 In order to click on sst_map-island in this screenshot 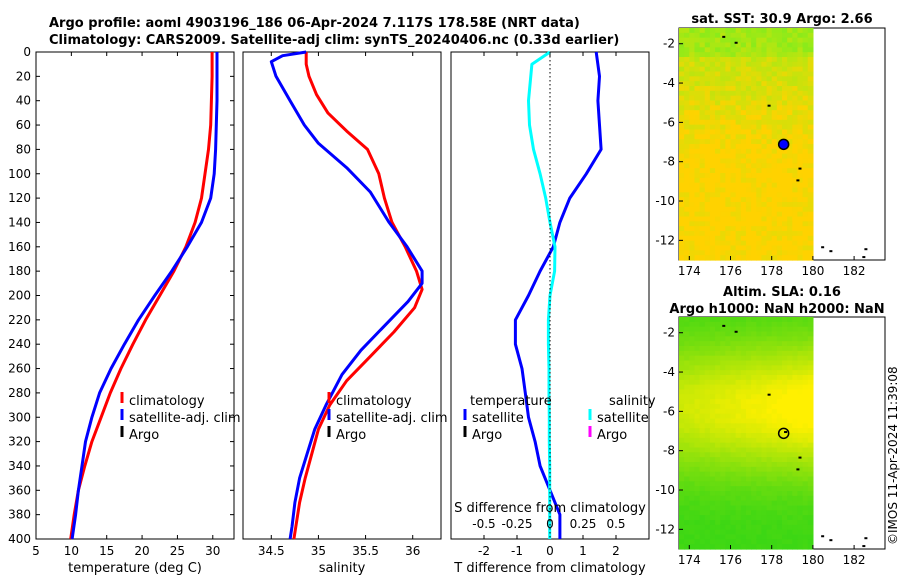, I will do `click(866, 249)`.